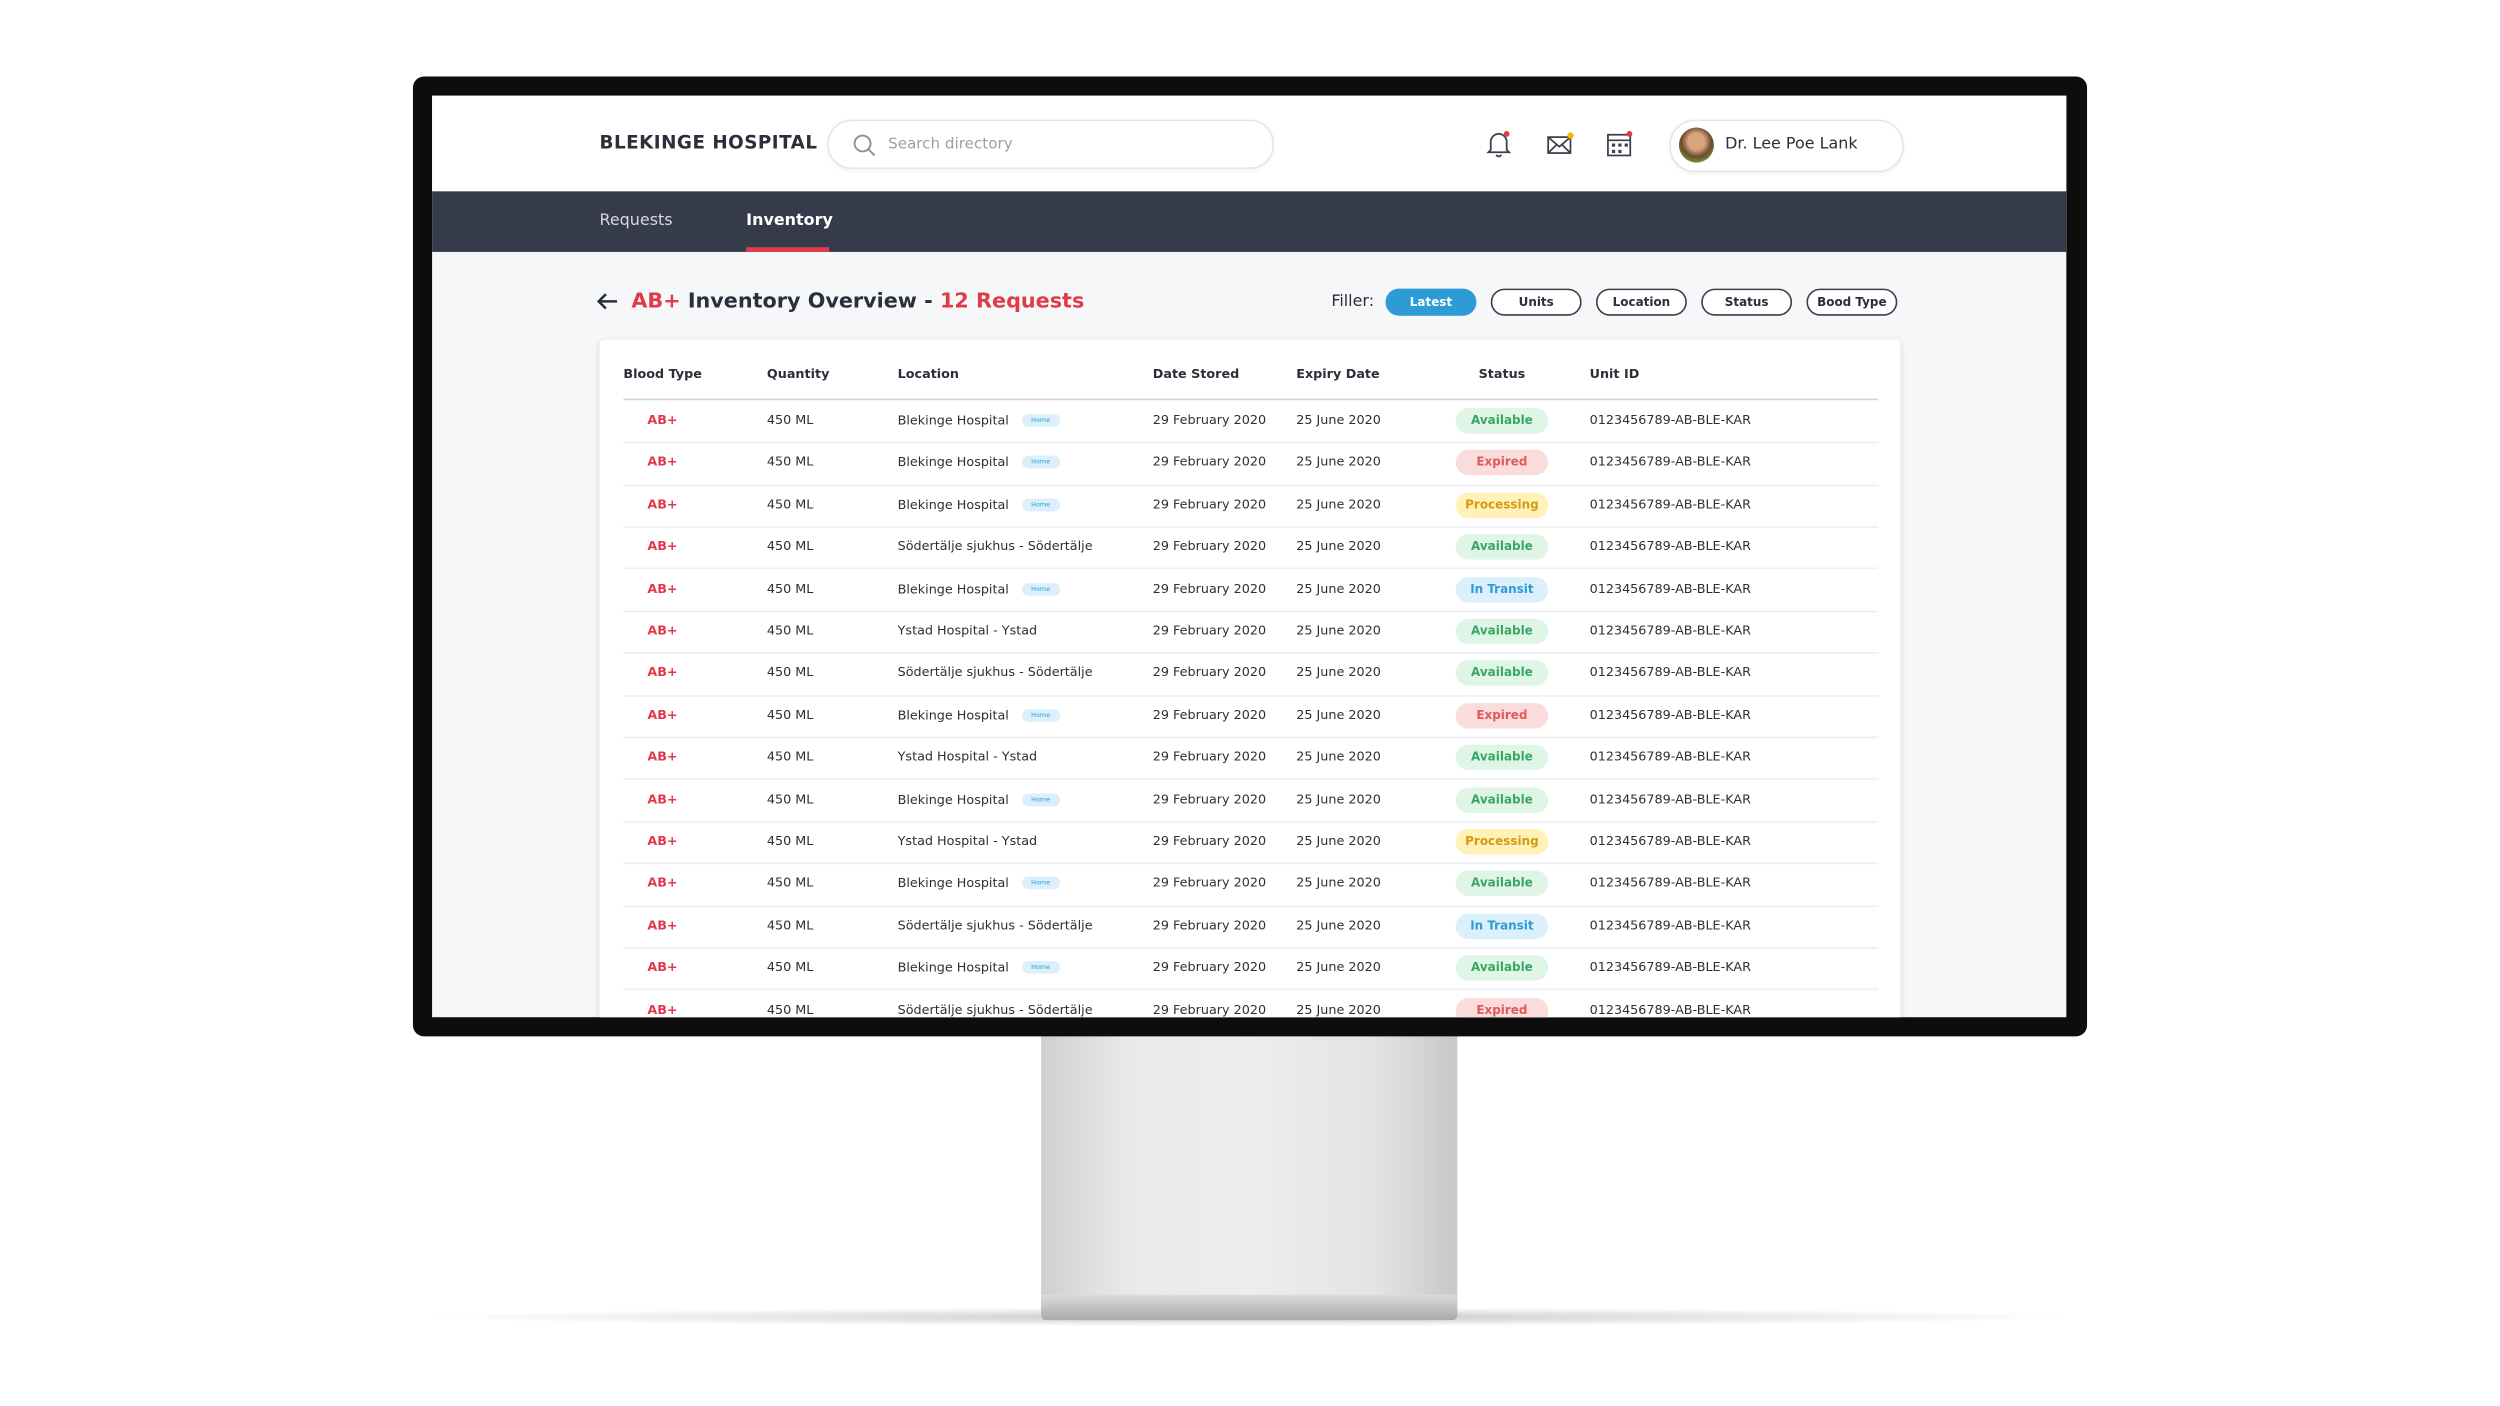 The width and height of the screenshot is (2500, 1406). I want to click on search-placeholder: Search directory, so click(950, 144).